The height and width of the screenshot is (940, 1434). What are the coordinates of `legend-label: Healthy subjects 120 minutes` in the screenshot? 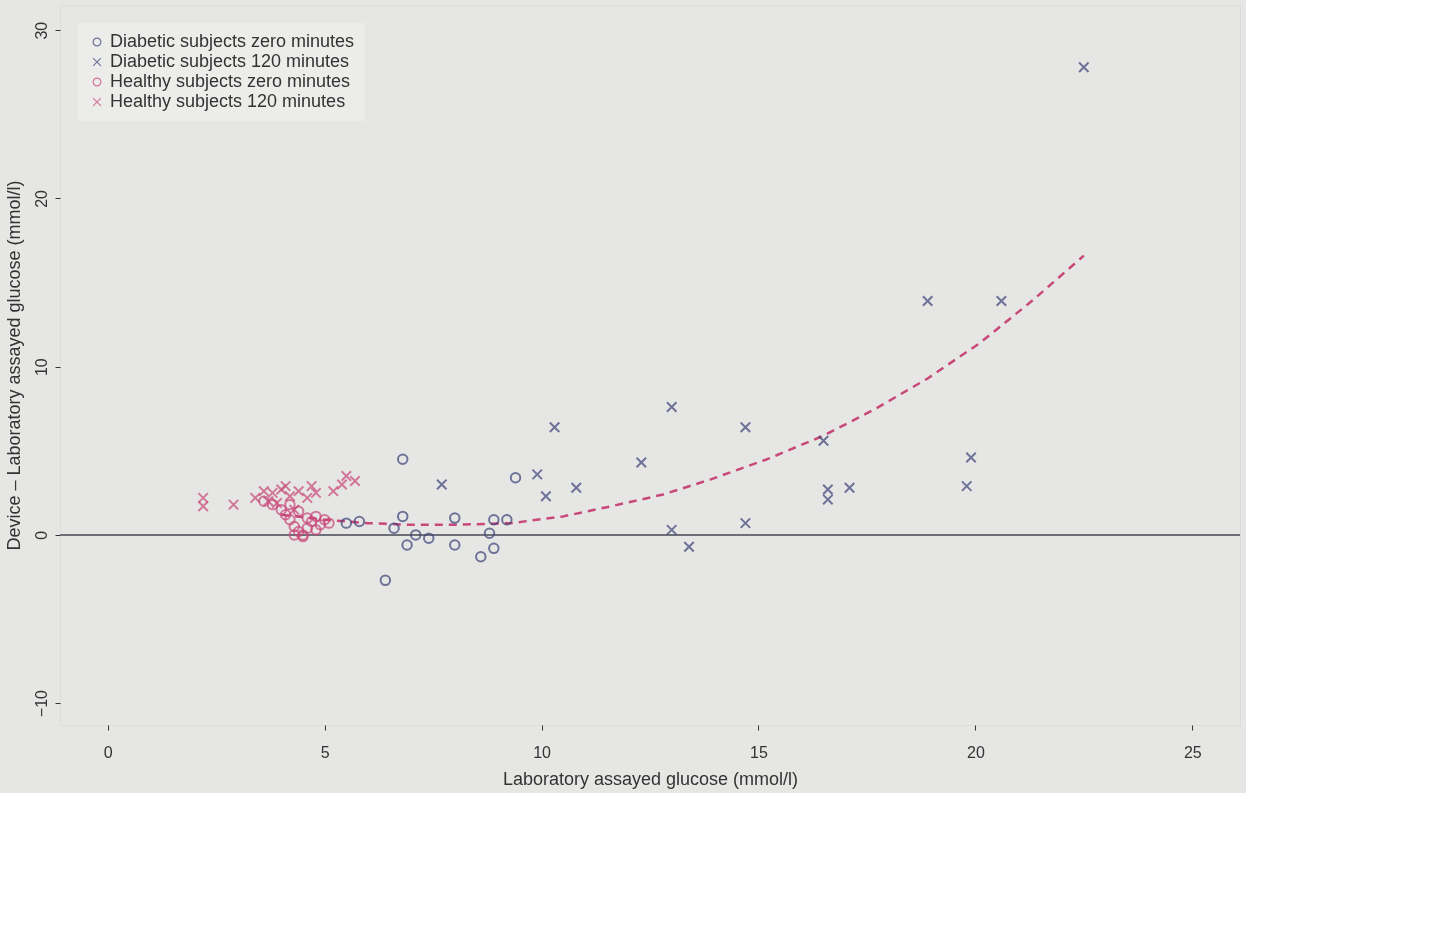 It's located at (228, 101).